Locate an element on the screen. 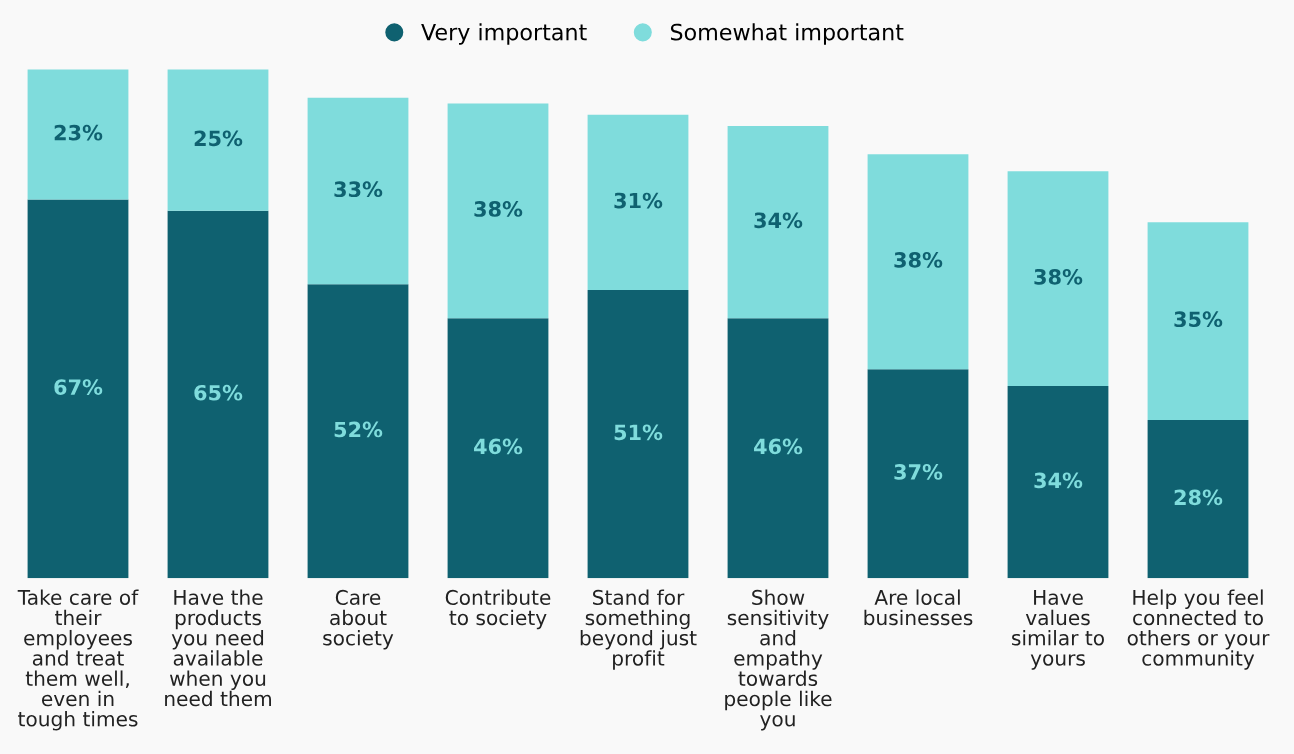 Image resolution: width=1294 pixels, height=754 pixels. data-label: 65% is located at coordinates (218, 392).